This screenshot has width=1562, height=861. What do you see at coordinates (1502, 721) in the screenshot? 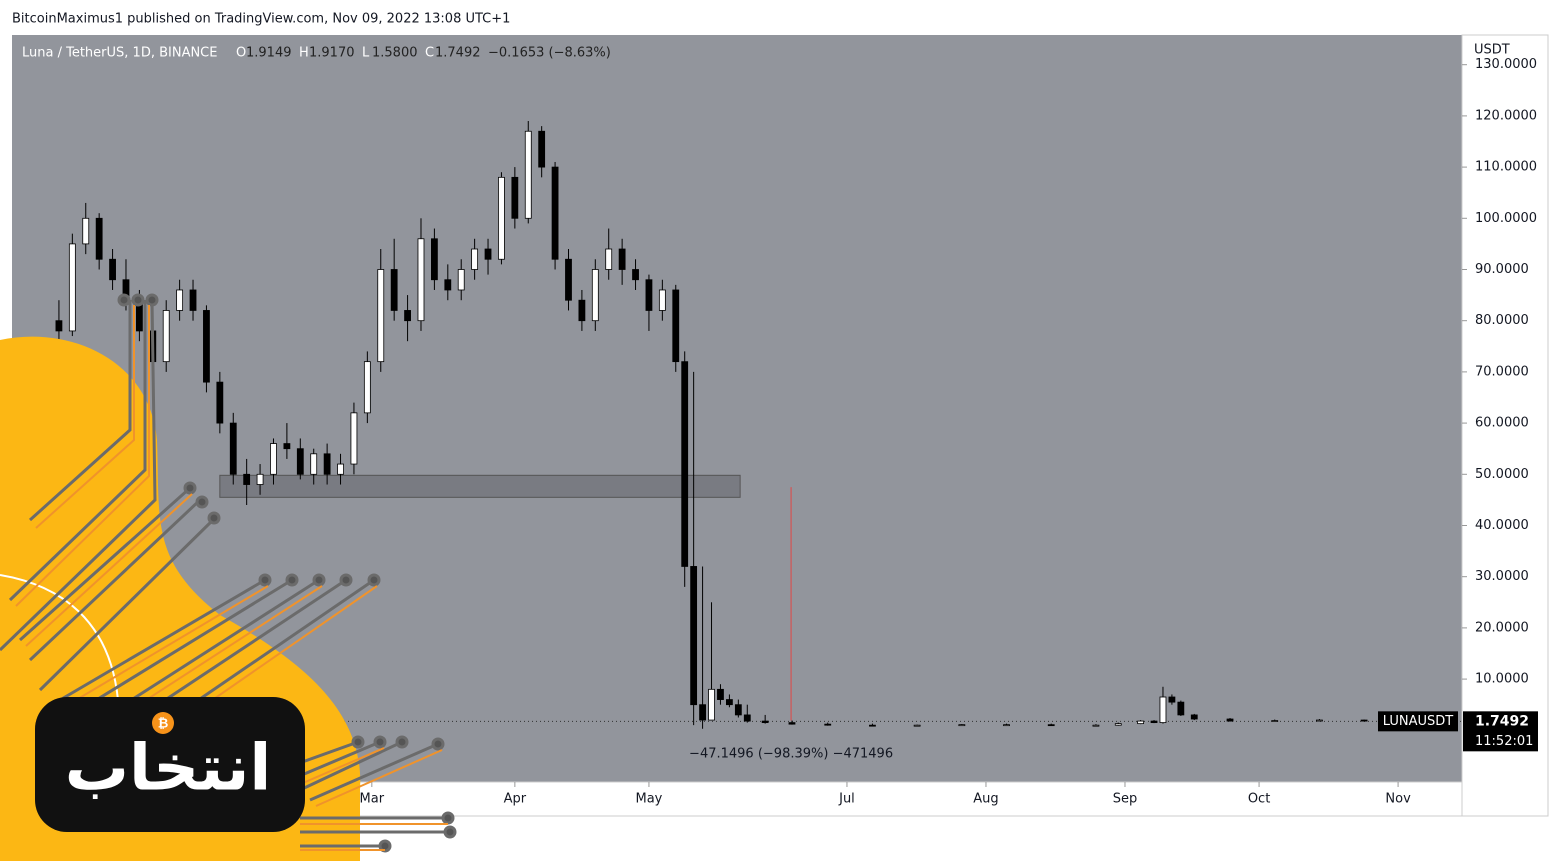
I see `last-price-label: 1.7492` at bounding box center [1502, 721].